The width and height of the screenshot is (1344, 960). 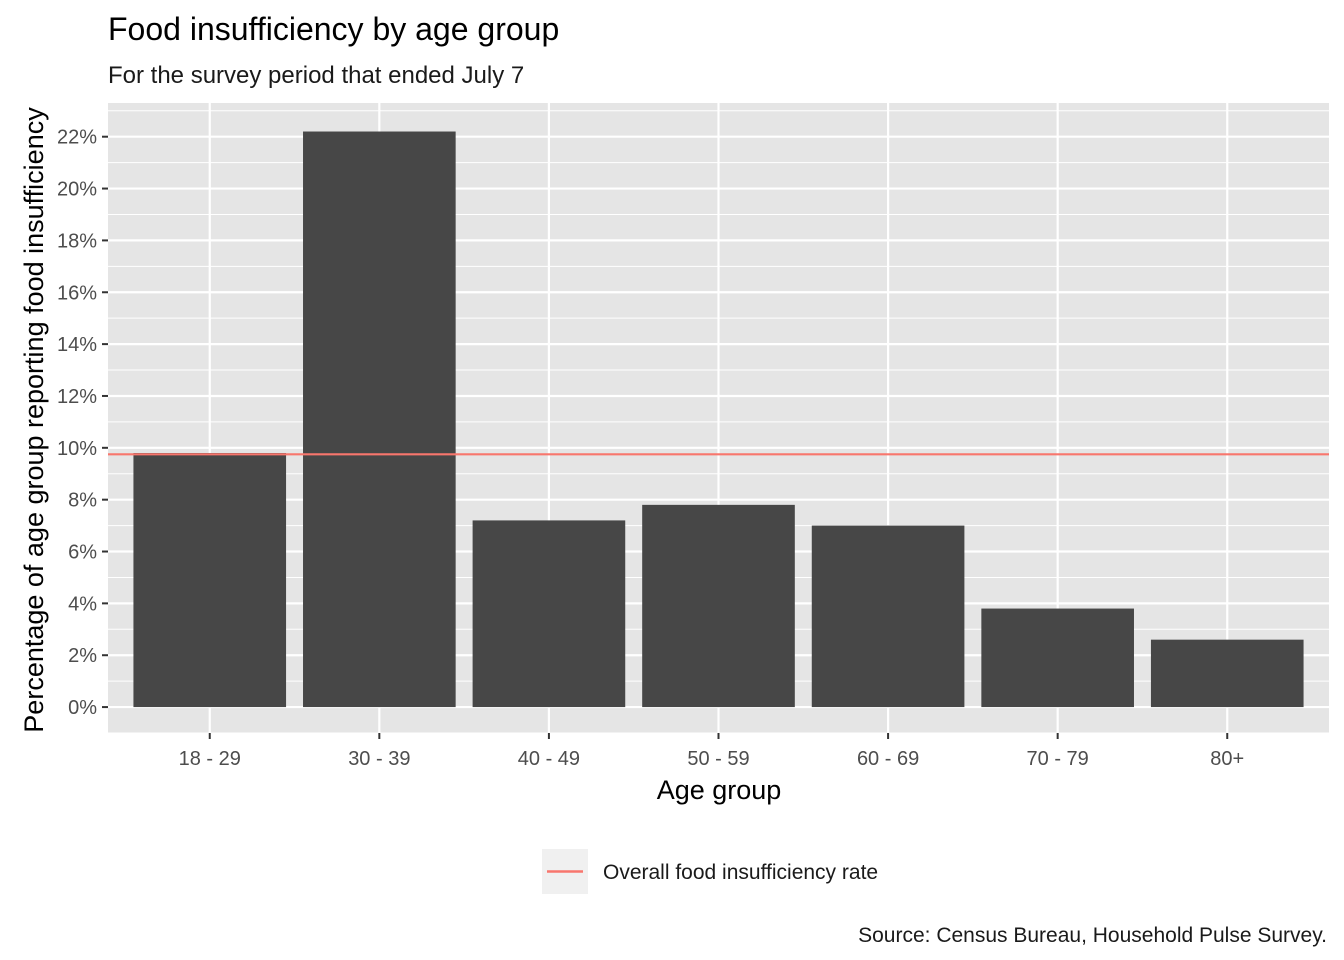 What do you see at coordinates (1227, 673) in the screenshot?
I see `bar-80plus` at bounding box center [1227, 673].